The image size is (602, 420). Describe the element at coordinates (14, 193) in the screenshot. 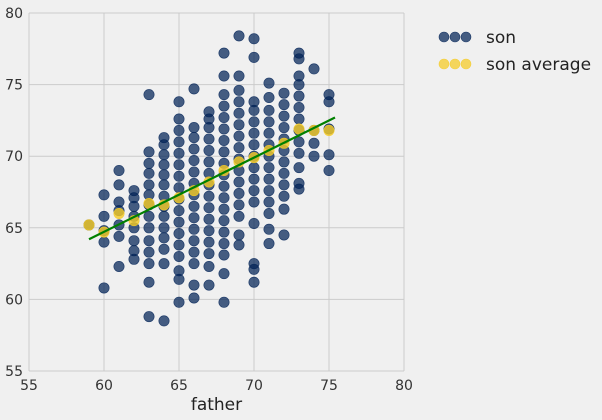

I see `y-tick-labels: 55 60 65 70 75 80` at that location.